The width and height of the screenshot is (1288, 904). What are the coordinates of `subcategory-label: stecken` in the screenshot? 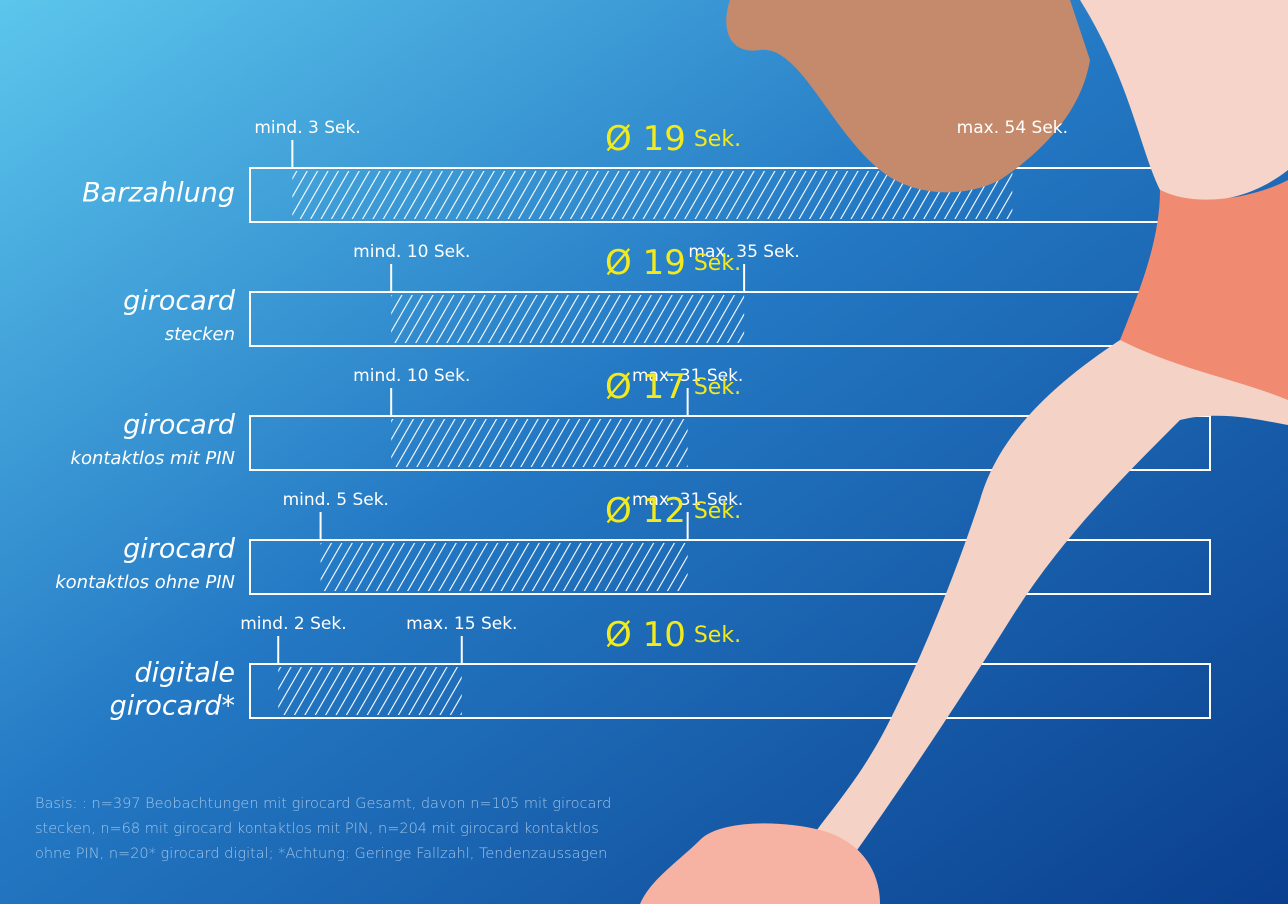 It's located at (200, 334).